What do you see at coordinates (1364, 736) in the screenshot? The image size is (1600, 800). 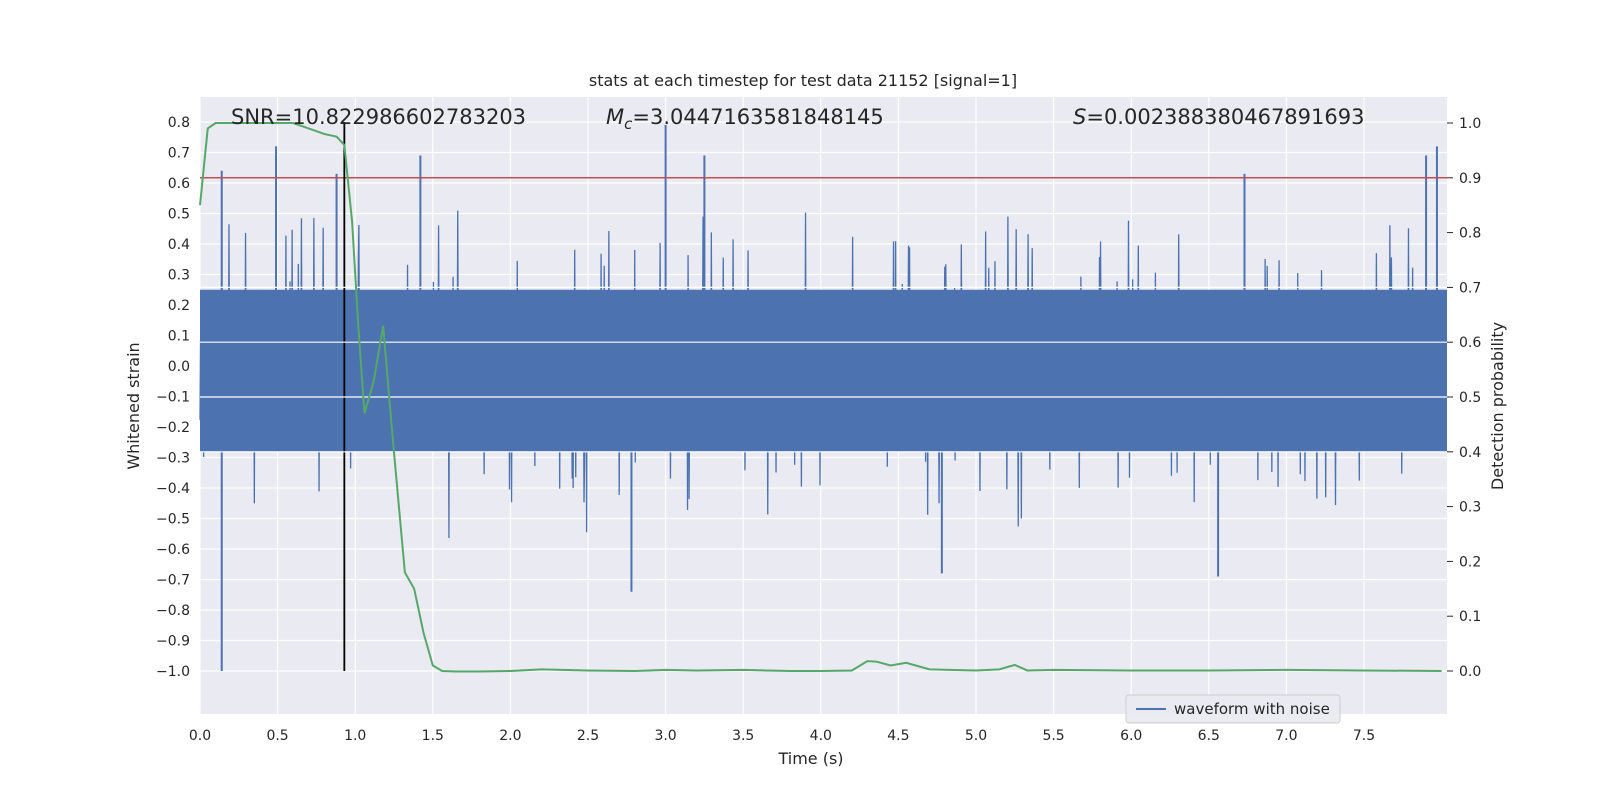 I see `x-tick-label-15: 7.5` at bounding box center [1364, 736].